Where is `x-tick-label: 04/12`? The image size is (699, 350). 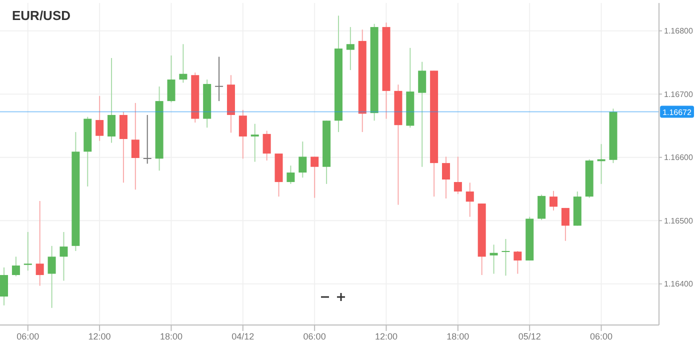 x-tick-label: 04/12 is located at coordinates (243, 336).